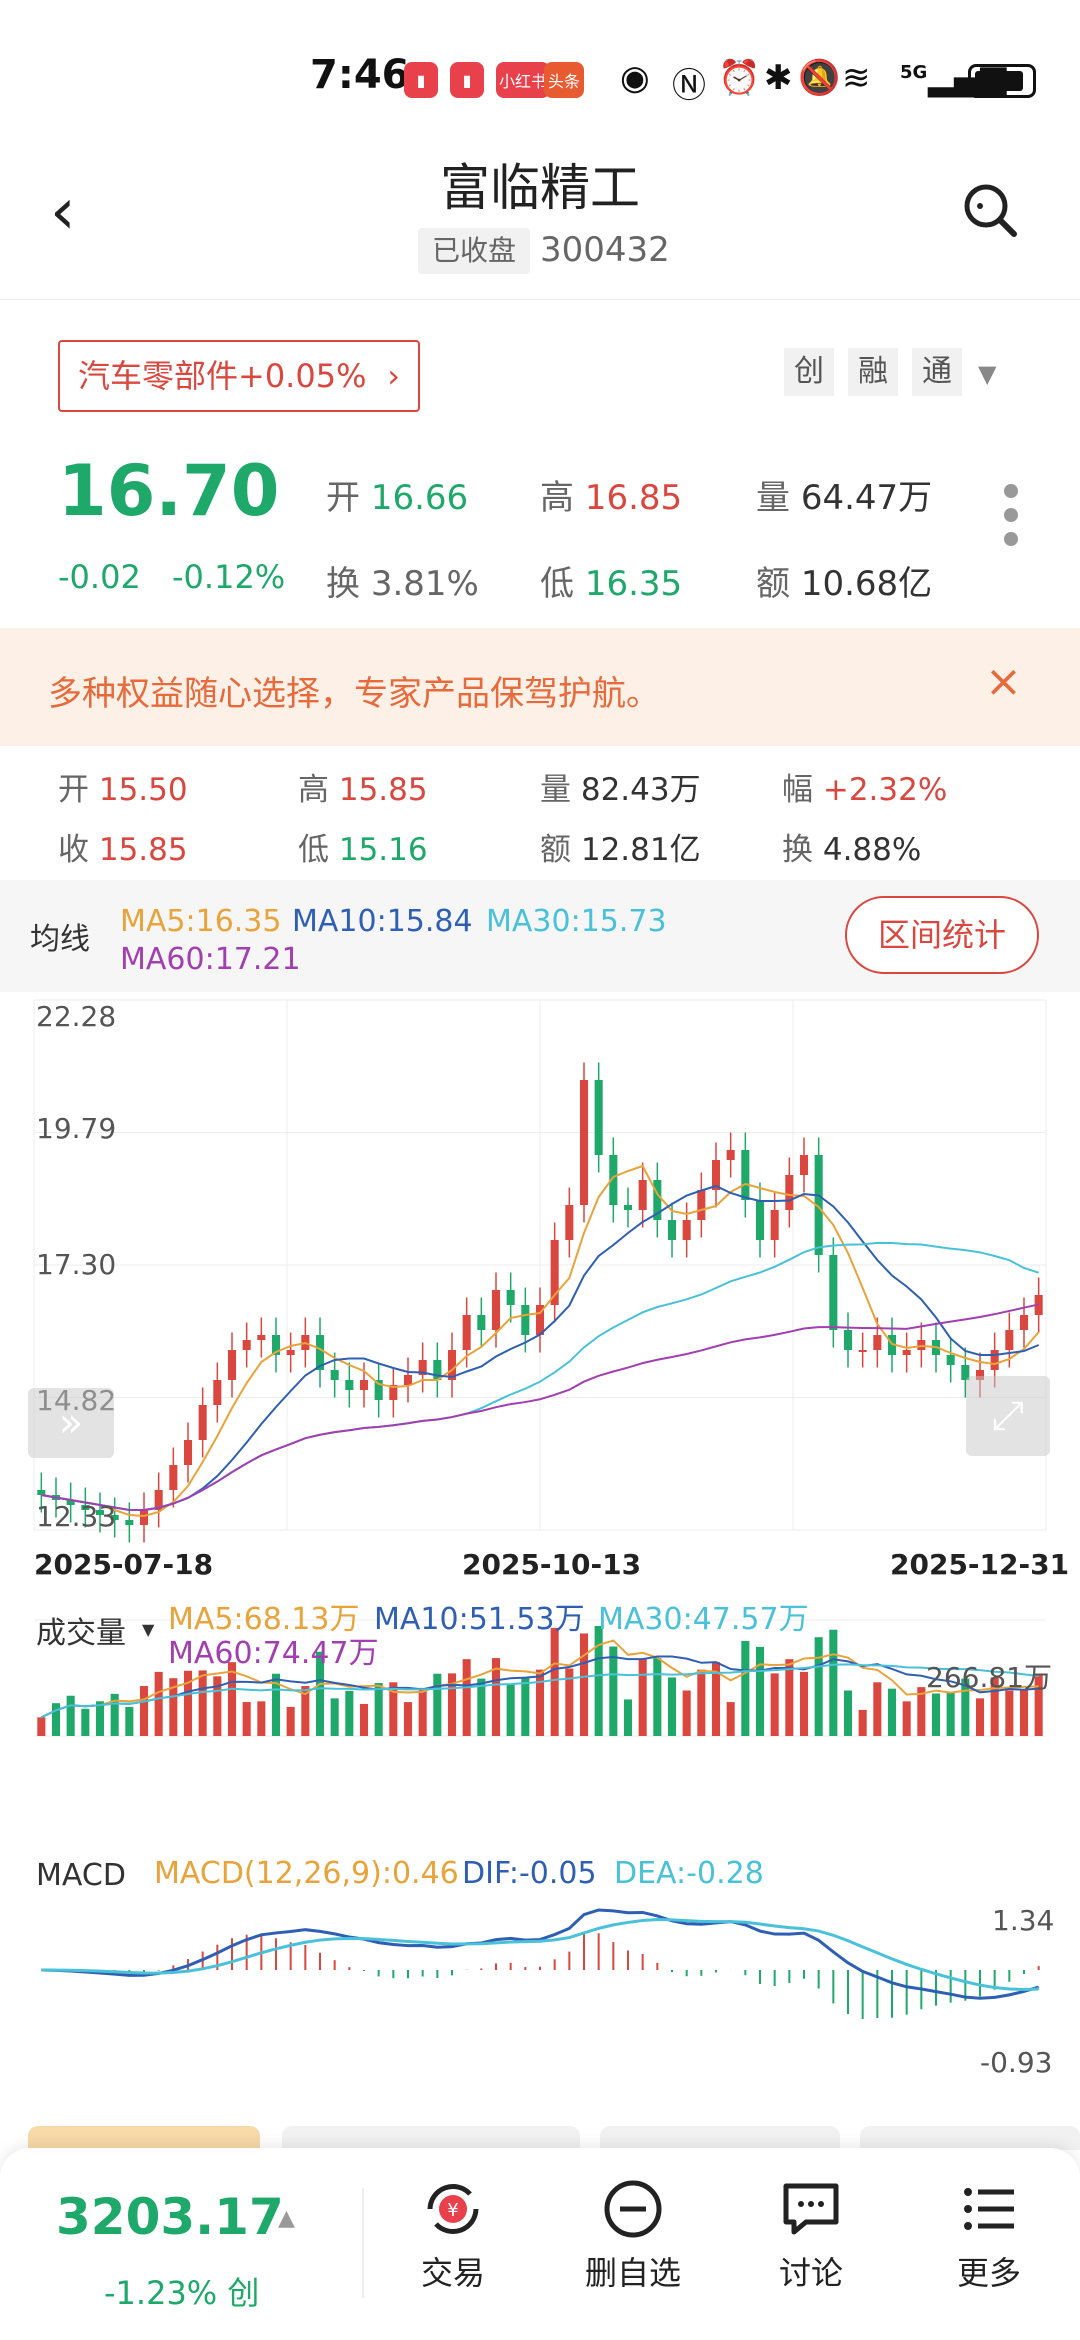  I want to click on detail-vol: 82.43万, so click(640, 790).